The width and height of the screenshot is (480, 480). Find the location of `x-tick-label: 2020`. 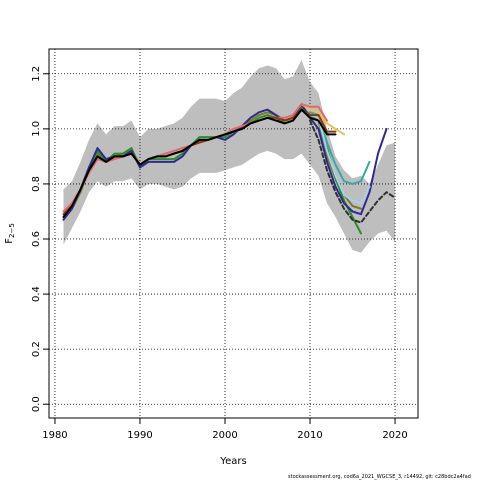

x-tick-label: 2020 is located at coordinates (394, 435).